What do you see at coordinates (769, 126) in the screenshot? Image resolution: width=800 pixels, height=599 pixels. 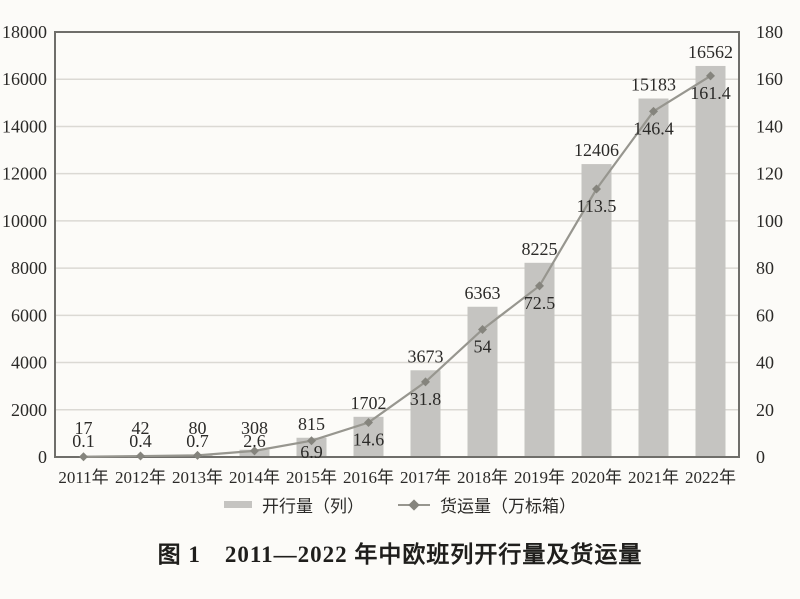 I see `right-axis-tick: 140` at bounding box center [769, 126].